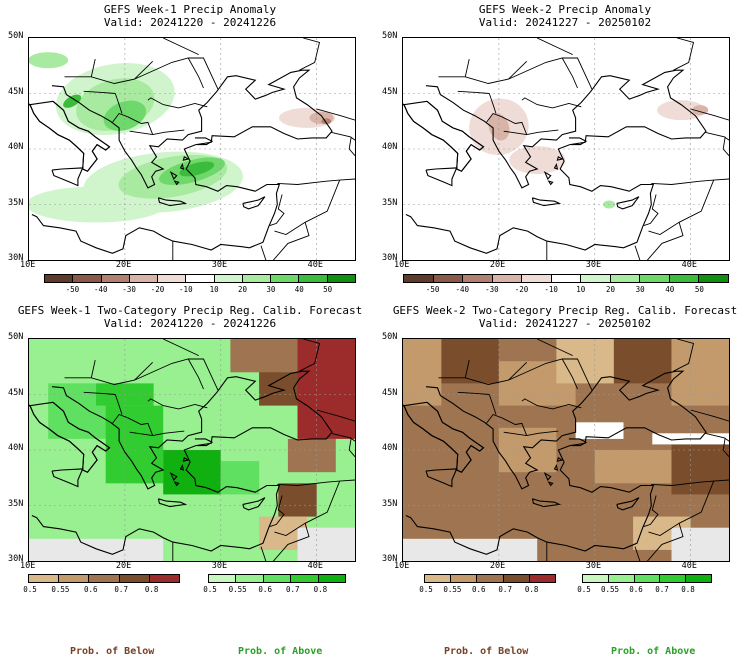  What do you see at coordinates (16, 258) in the screenshot?
I see `lat-tick-label: 30N` at bounding box center [16, 258].